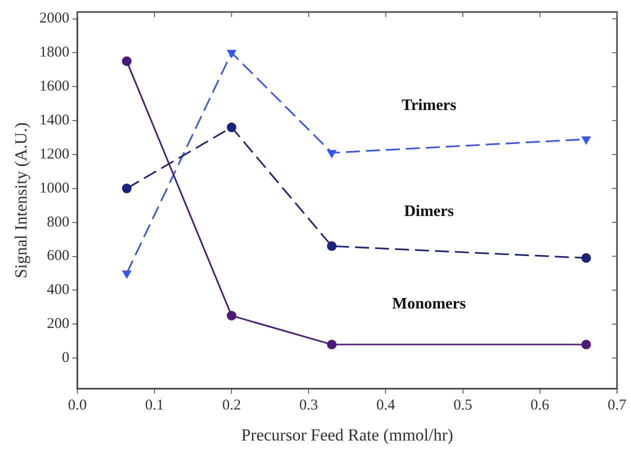  What do you see at coordinates (54, 18) in the screenshot?
I see `y-tick-label: 2000` at bounding box center [54, 18].